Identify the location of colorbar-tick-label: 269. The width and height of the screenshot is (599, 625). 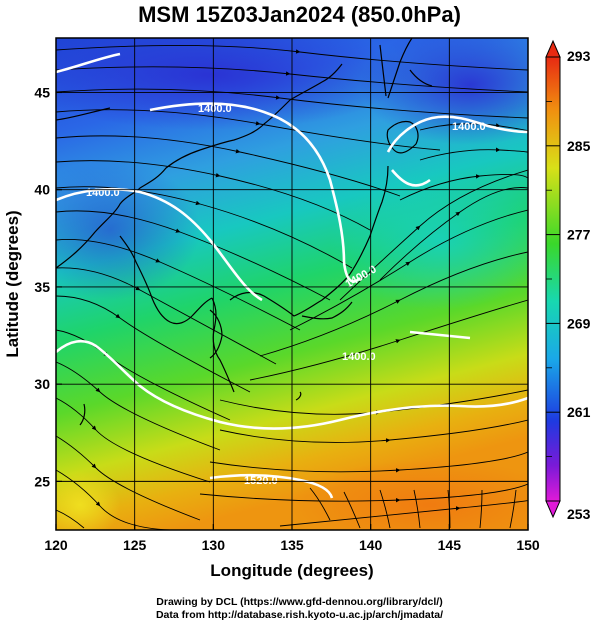
(579, 323).